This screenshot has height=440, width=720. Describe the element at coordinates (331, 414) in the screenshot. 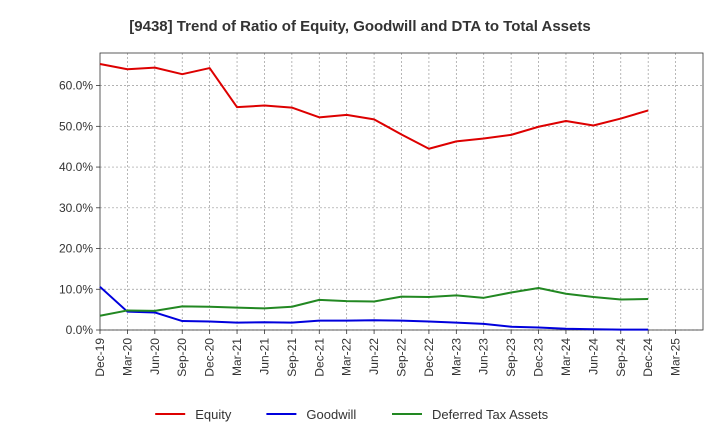

I see `legend-label: Goodwill` at that location.